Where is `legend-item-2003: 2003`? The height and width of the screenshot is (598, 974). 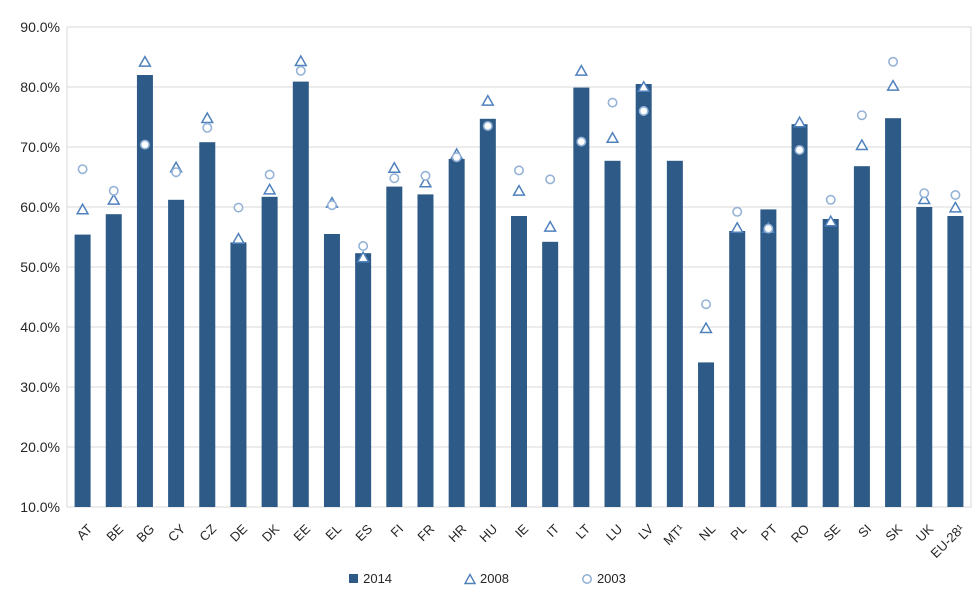
legend-item-2003: 2003 is located at coordinates (603, 578).